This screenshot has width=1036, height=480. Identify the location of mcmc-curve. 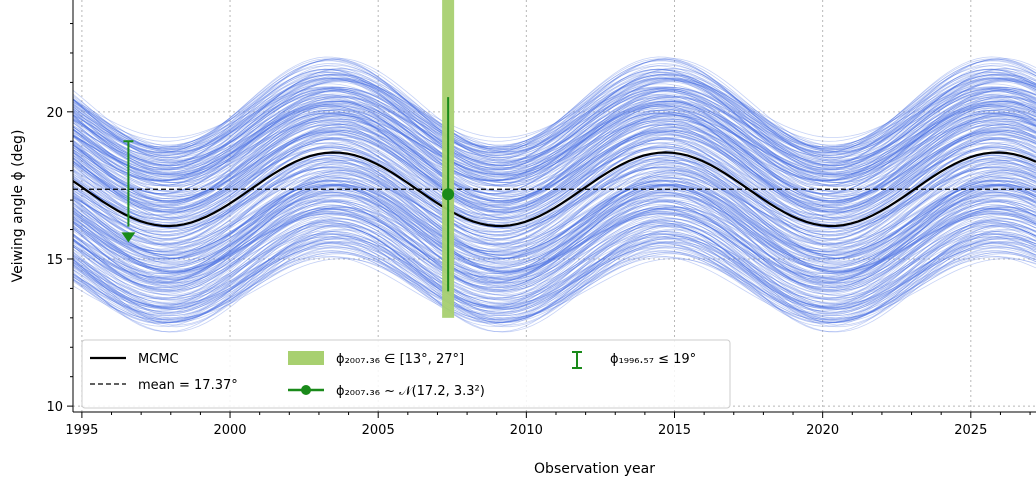
(554, 189).